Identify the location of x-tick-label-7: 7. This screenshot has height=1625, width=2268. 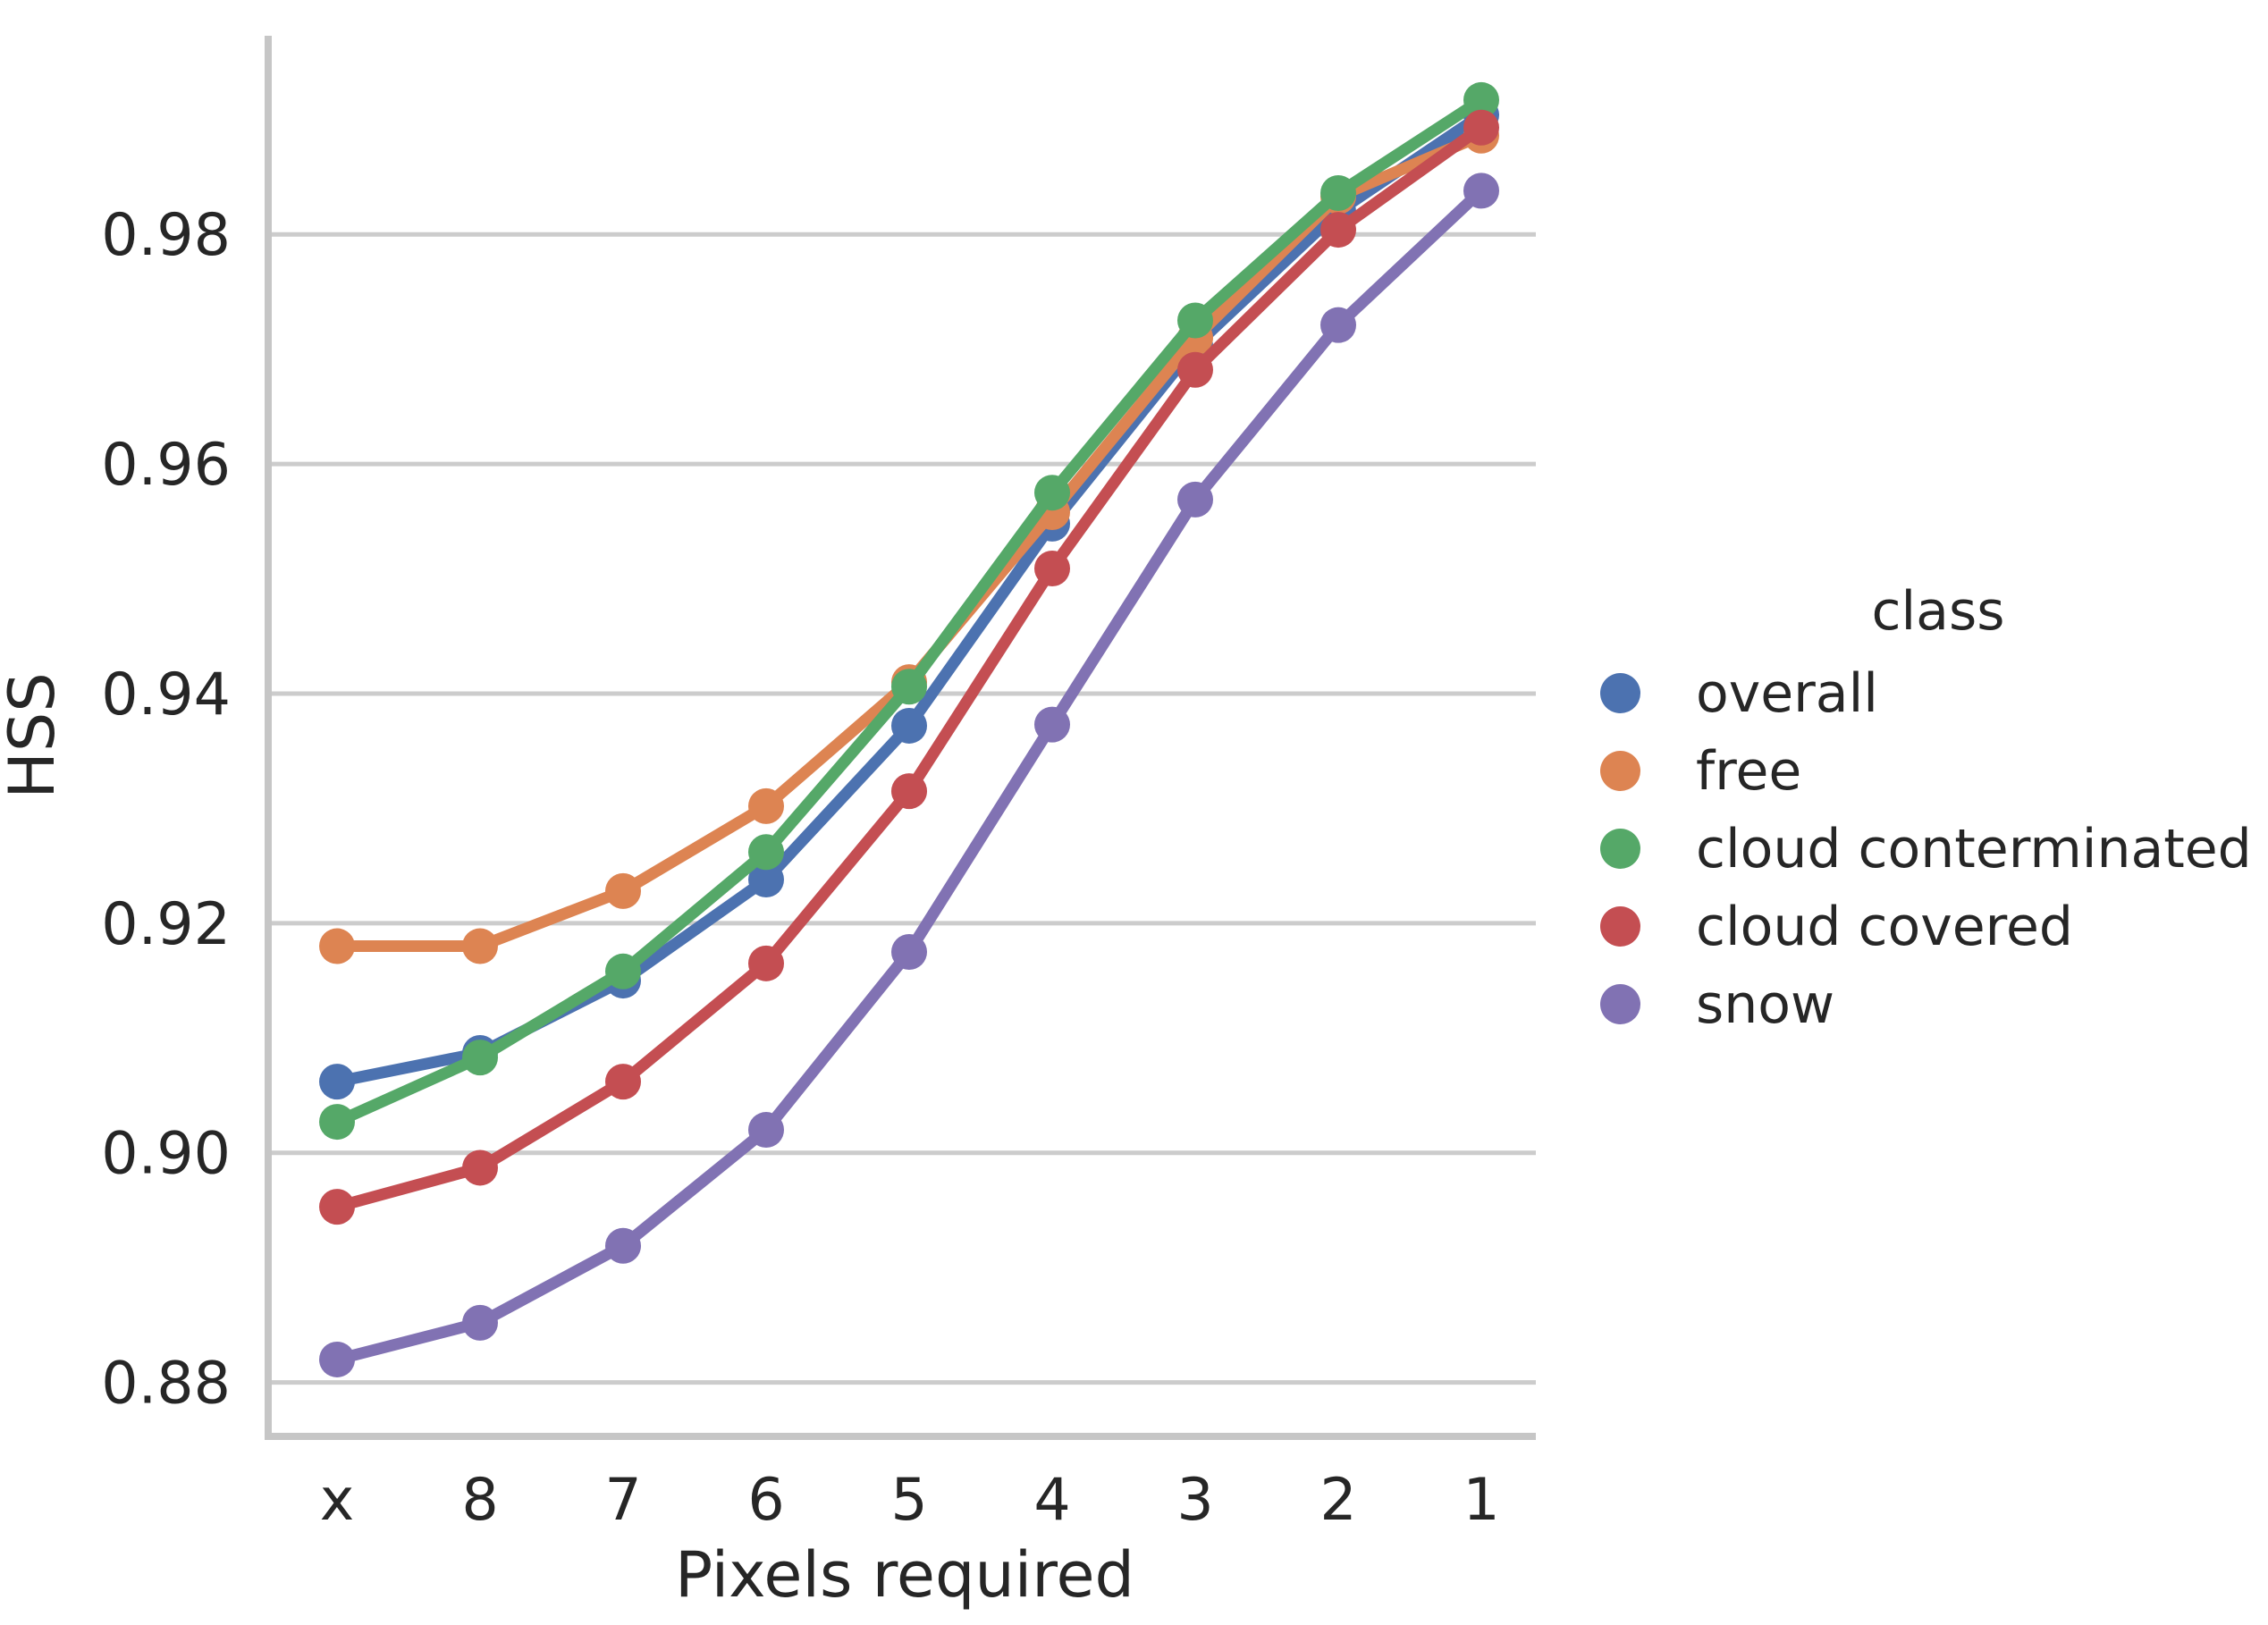
(622, 1500).